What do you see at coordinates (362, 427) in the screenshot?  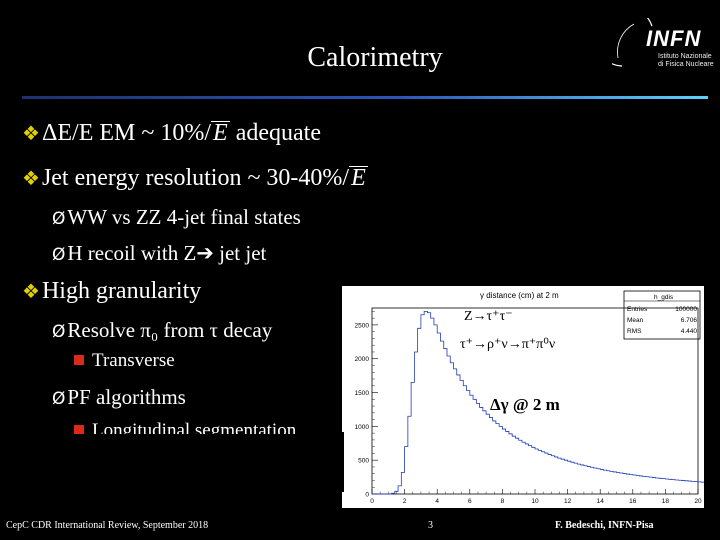 I see `y-tick-label: 1000` at bounding box center [362, 427].